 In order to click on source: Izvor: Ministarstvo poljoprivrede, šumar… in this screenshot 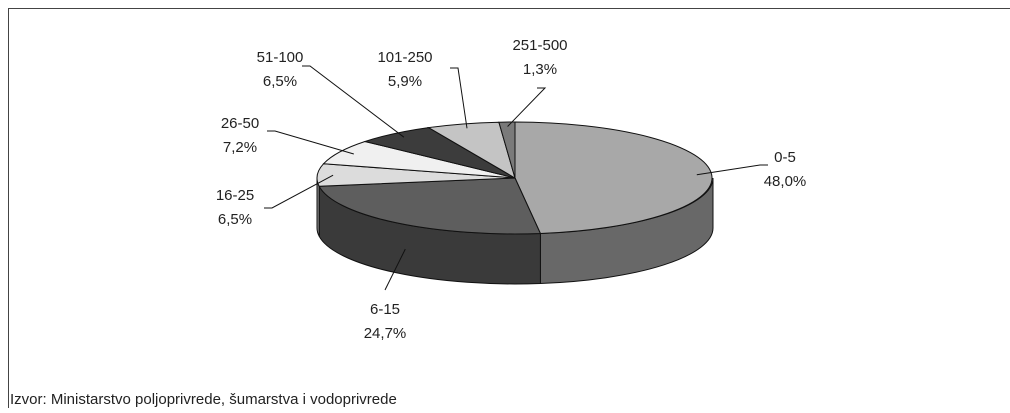, I will do `click(203, 399)`.